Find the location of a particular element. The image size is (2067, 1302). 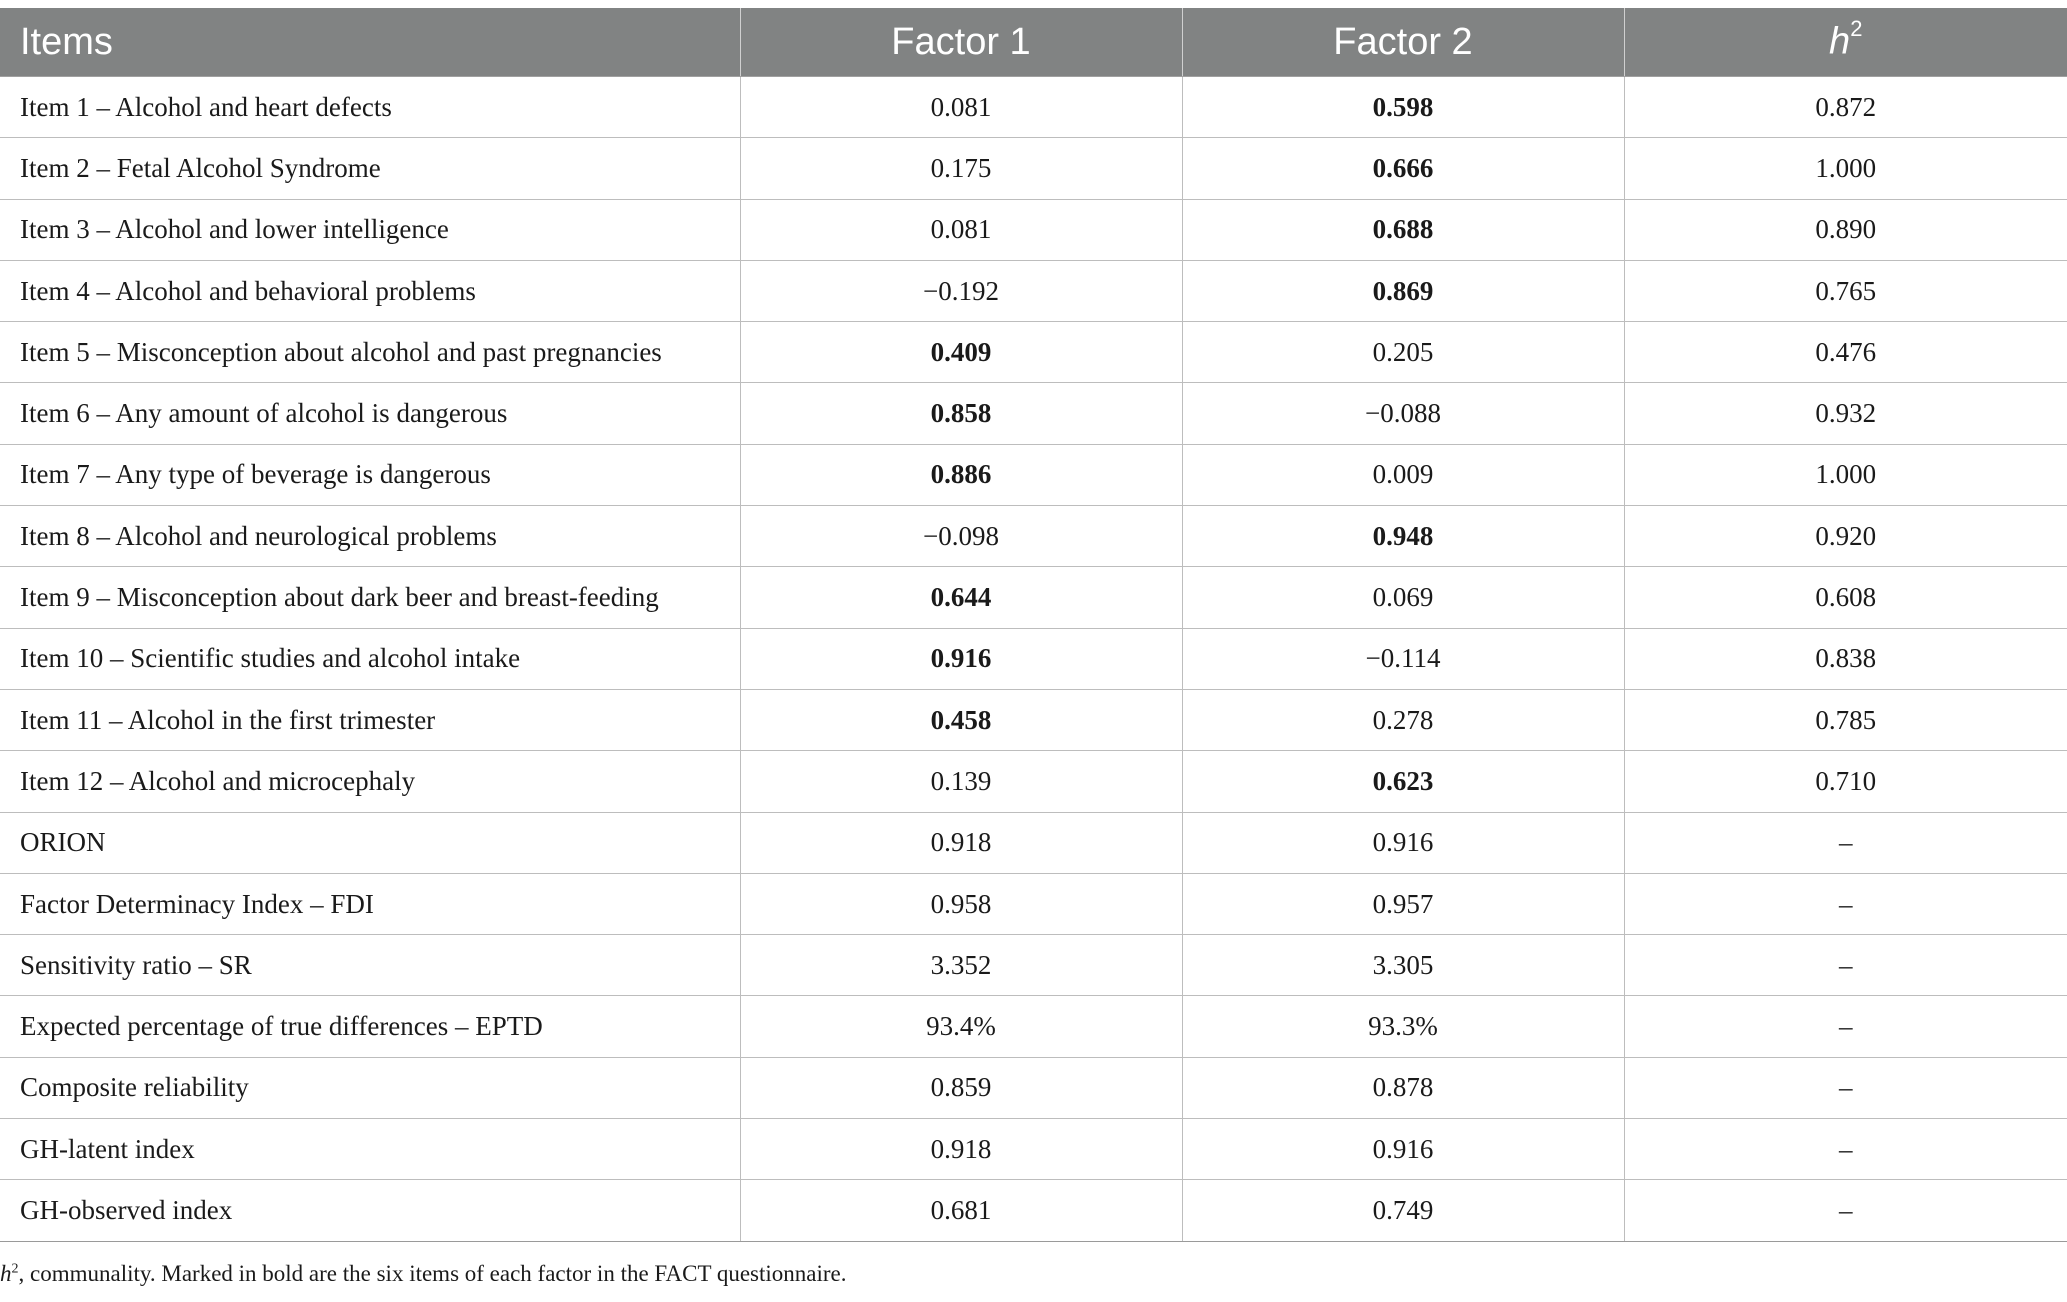

cell-factor-2: 0.623 is located at coordinates (1403, 781).